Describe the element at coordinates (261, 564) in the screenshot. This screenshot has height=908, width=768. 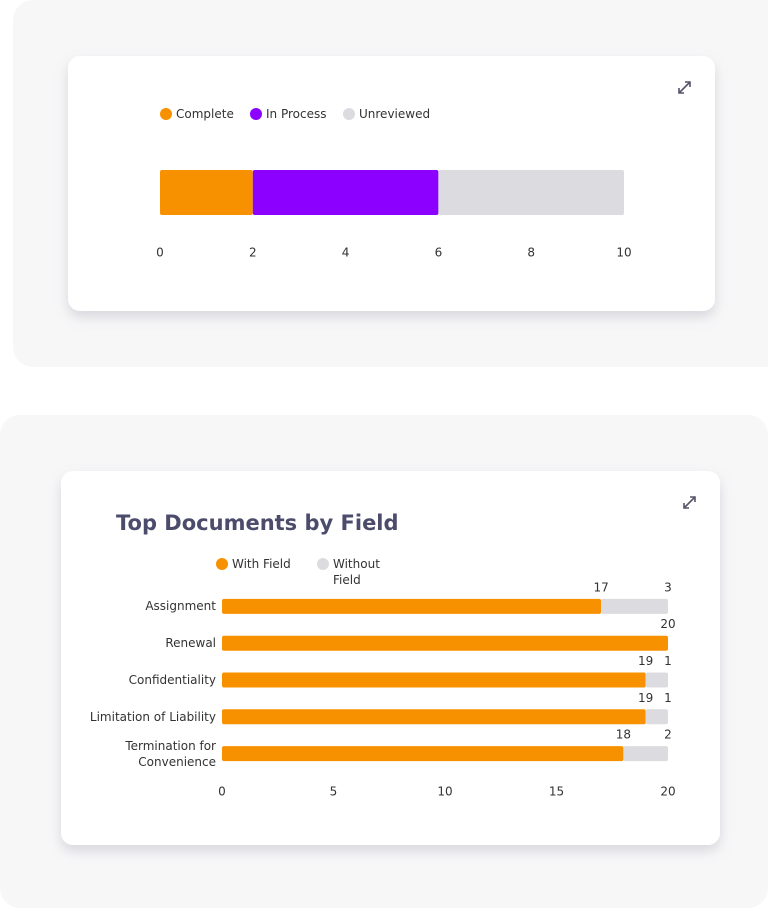
I see `legend-label: With Field` at that location.